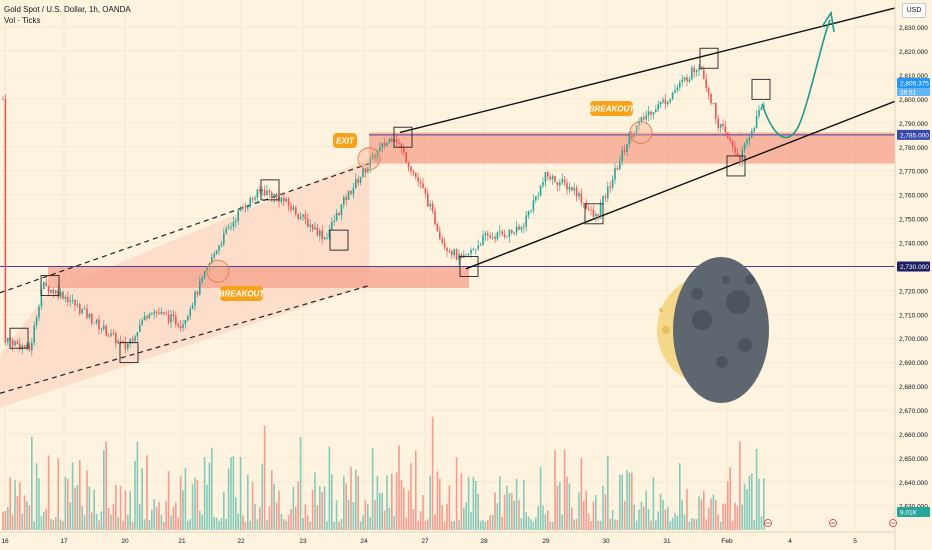 This screenshot has width=932, height=550. Describe the element at coordinates (606, 541) in the screenshot. I see `time-tick-label: 30` at that location.